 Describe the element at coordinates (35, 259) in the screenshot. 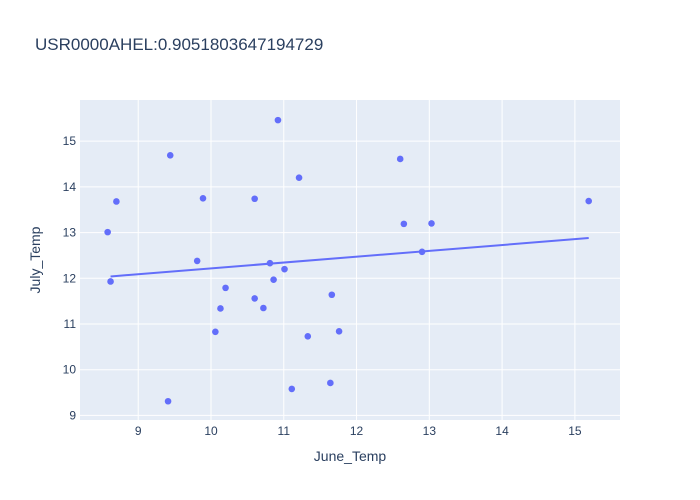

I see `y-axis-title: July_Temp` at that location.